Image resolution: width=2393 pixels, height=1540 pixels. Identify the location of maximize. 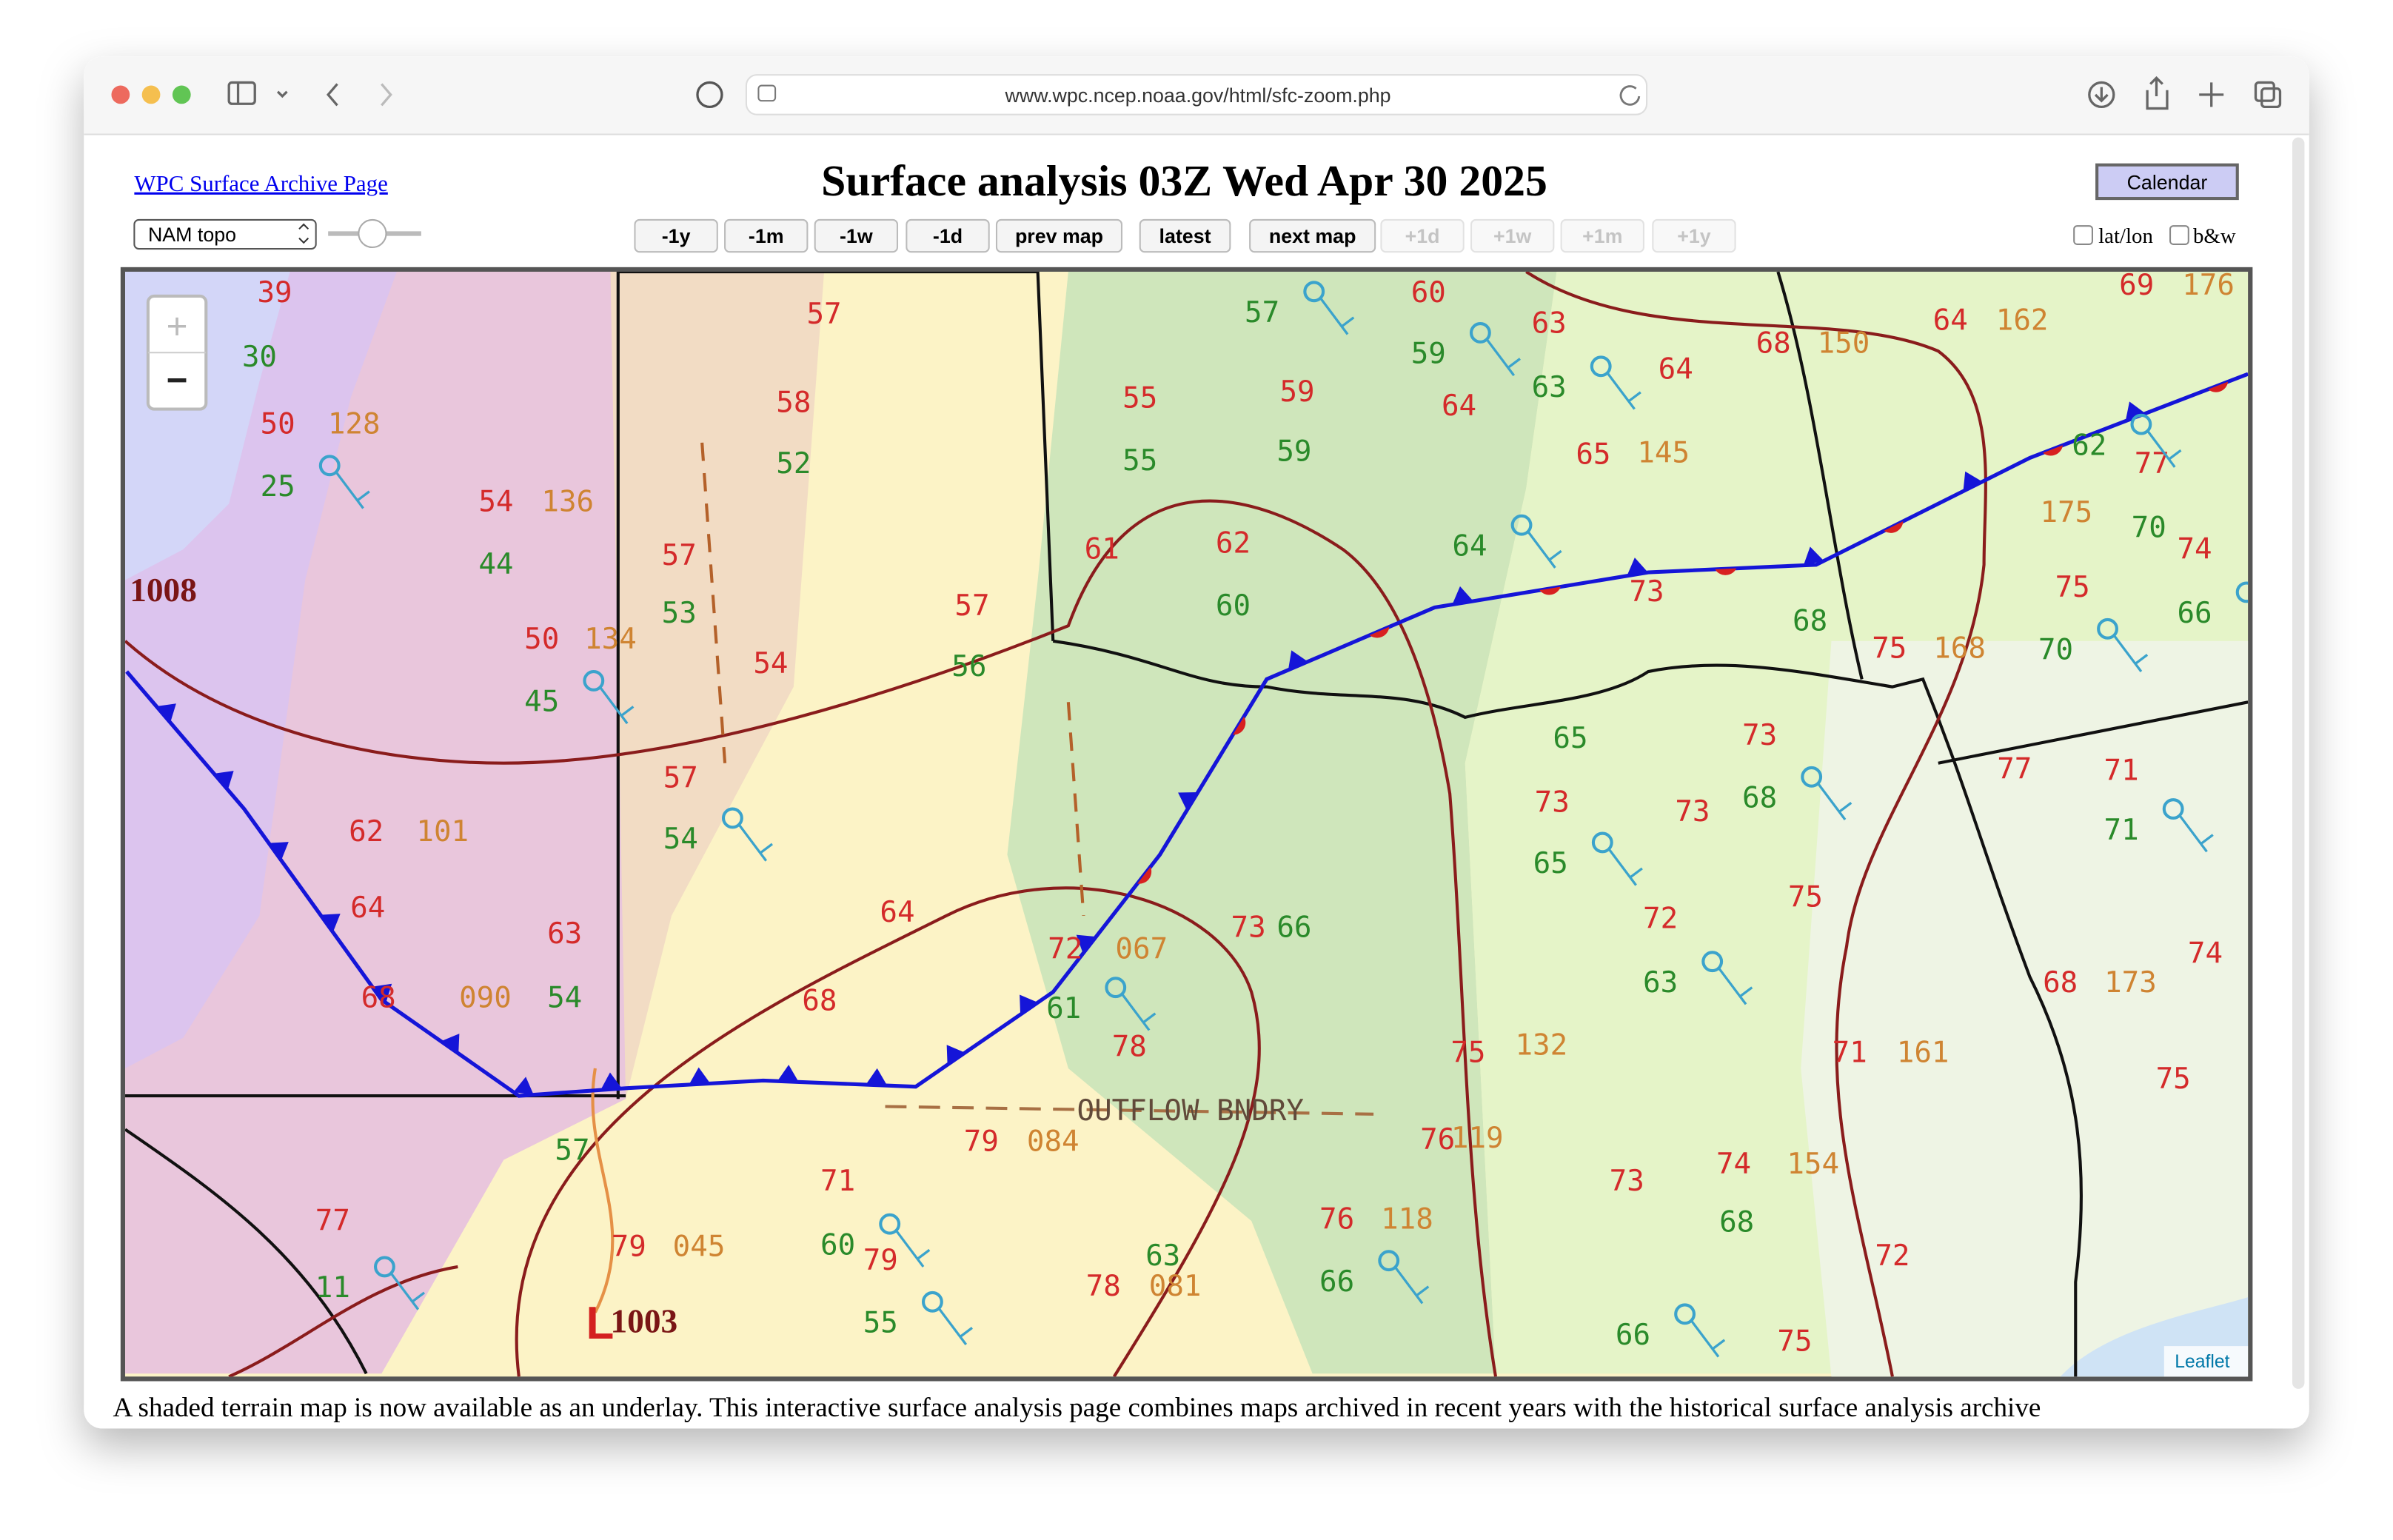
(181, 95).